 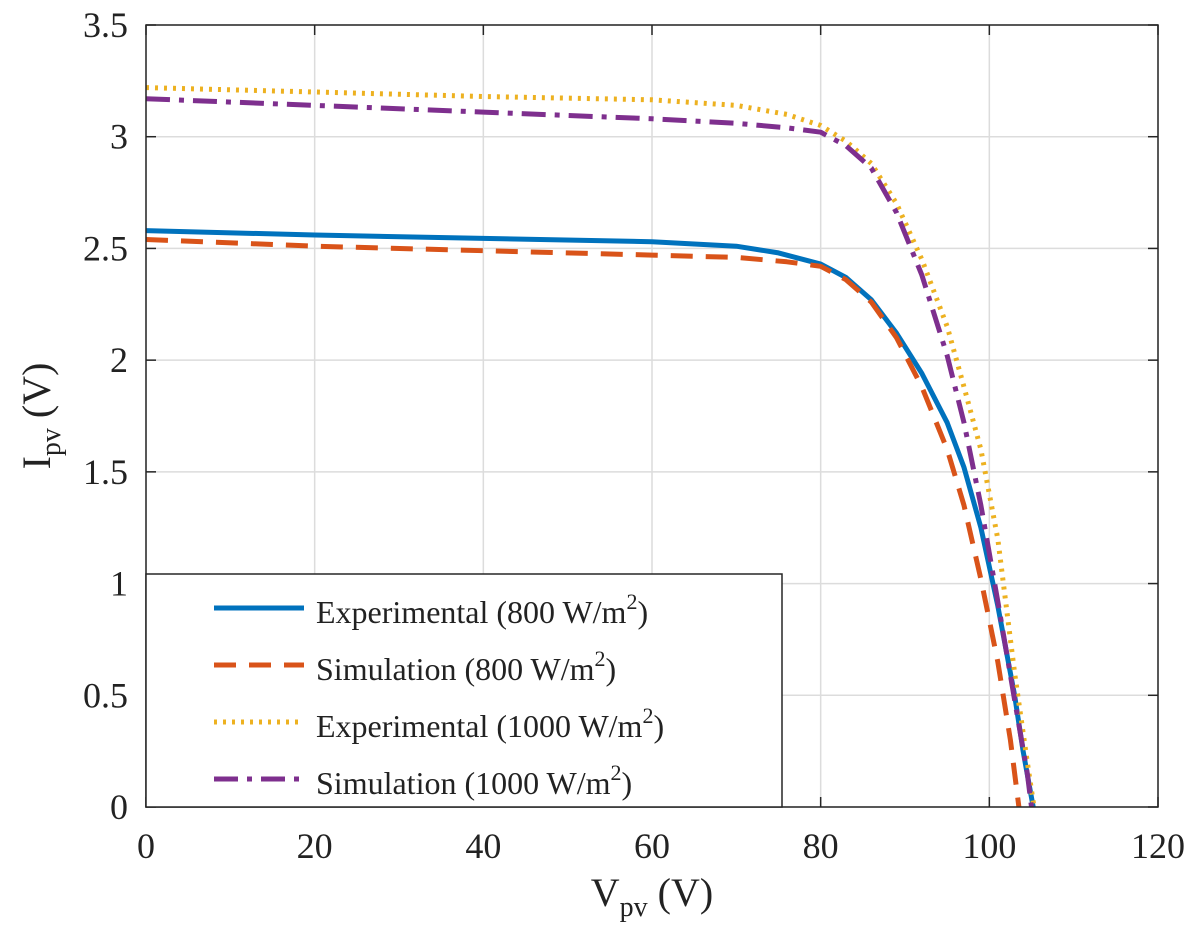 What do you see at coordinates (490, 723) in the screenshot?
I see `legend-label-3: Experimental (1000 W/m2)` at bounding box center [490, 723].